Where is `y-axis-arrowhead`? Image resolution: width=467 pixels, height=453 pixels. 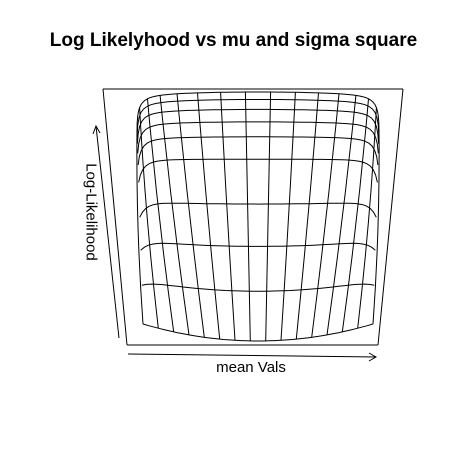 y-axis-arrowhead is located at coordinates (96, 129).